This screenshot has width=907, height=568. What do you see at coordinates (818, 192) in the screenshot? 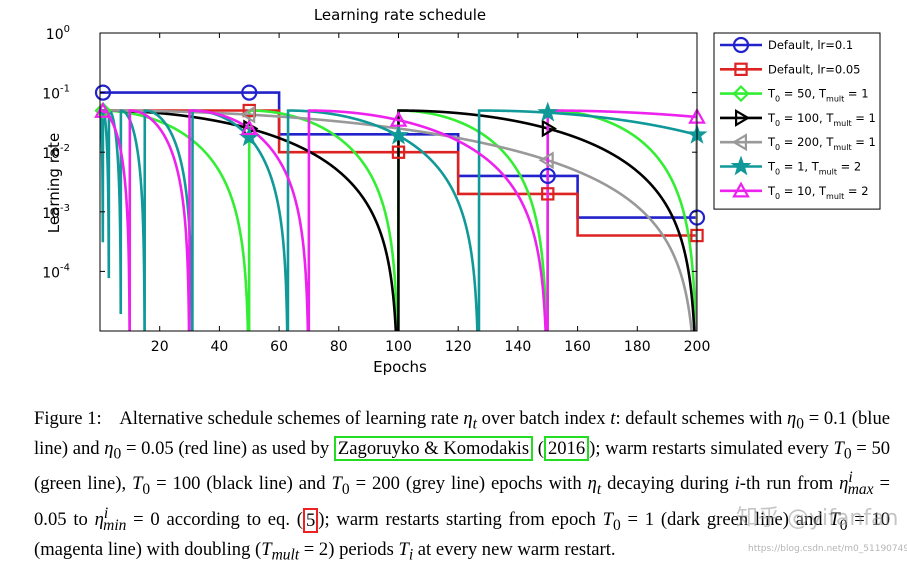
I see `legend-label-t10x2: T0 = 10, Tmult = 2` at bounding box center [818, 192].